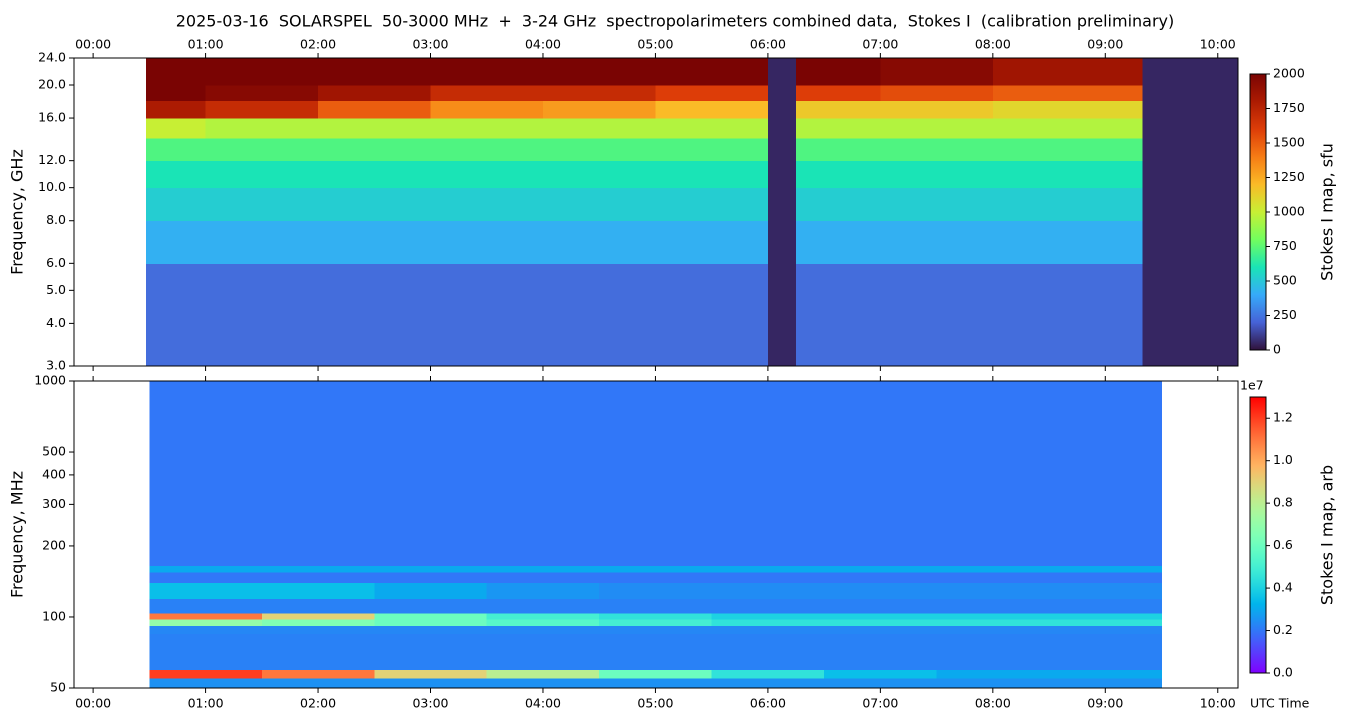  Describe the element at coordinates (52, 186) in the screenshot. I see `y-tick-label: 10.0` at that location.